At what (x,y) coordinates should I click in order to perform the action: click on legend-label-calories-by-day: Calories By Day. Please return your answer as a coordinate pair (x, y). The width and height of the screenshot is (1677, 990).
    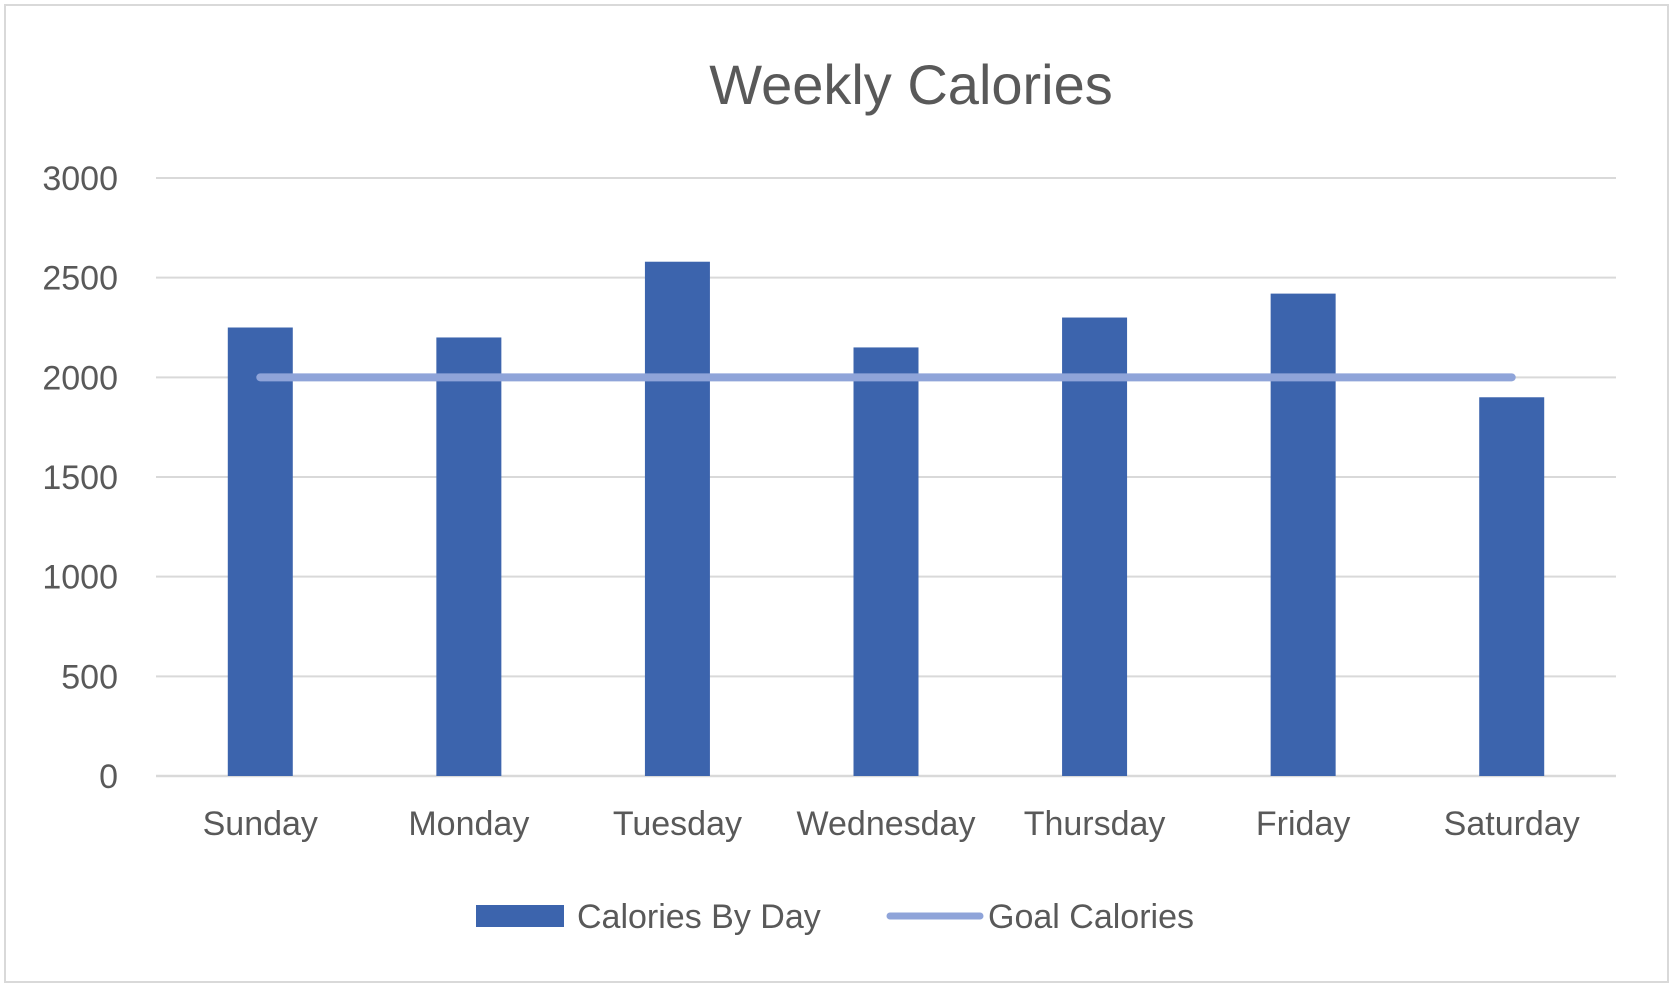
    Looking at the image, I should click on (699, 917).